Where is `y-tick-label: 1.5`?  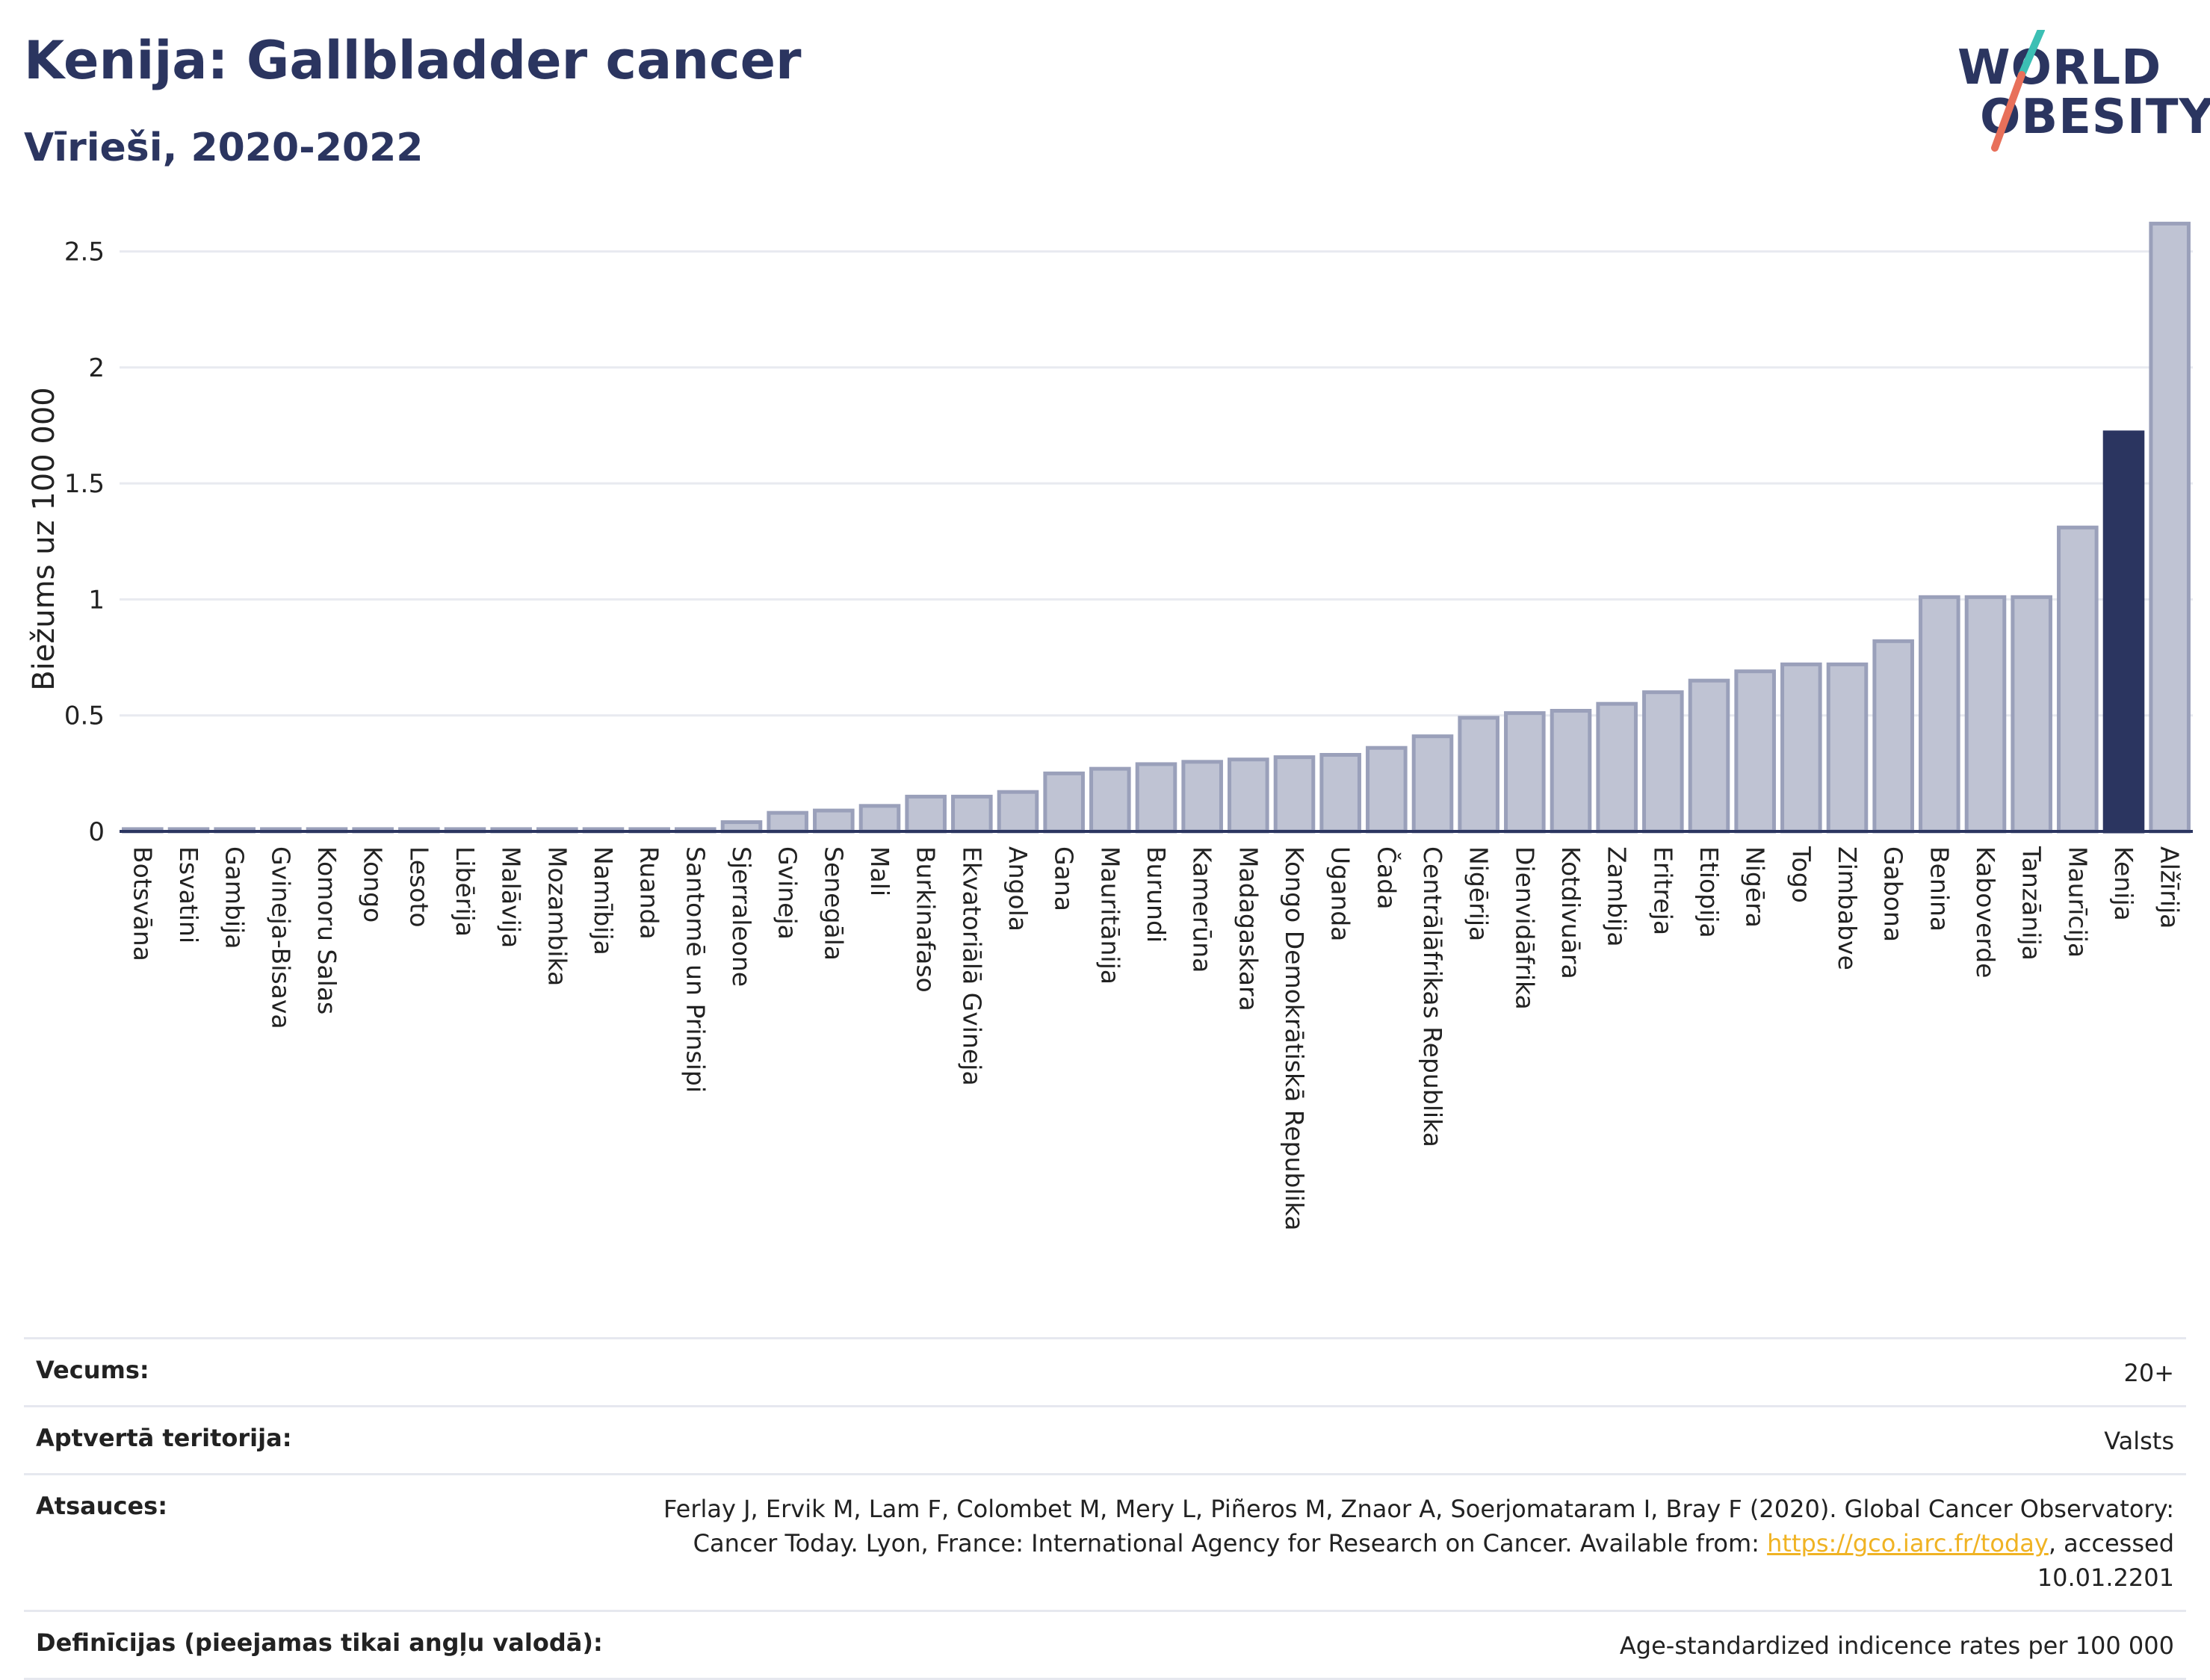 y-tick-label: 1.5 is located at coordinates (84, 484).